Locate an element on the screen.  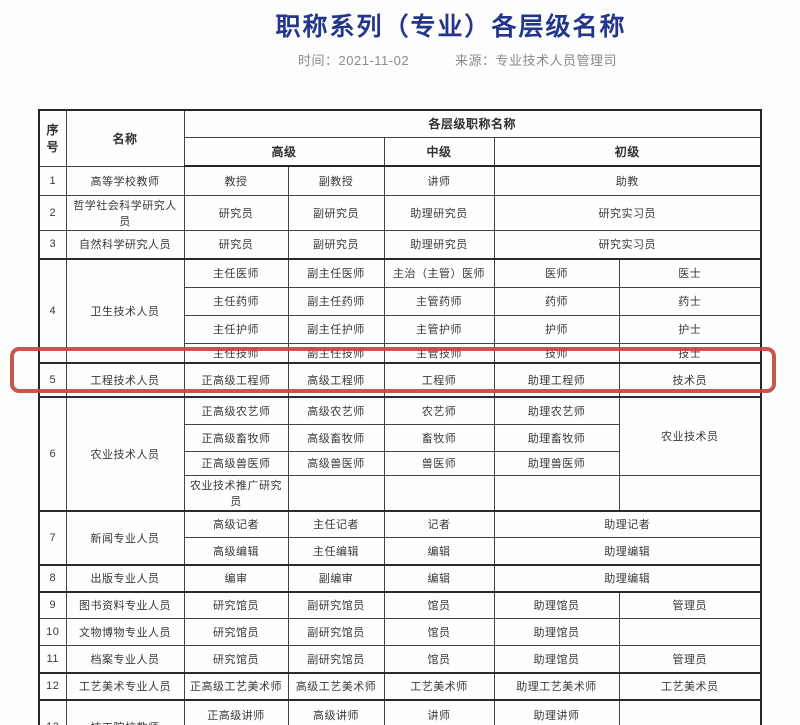
title-cell: 主任编辑 is located at coordinates (336, 551).